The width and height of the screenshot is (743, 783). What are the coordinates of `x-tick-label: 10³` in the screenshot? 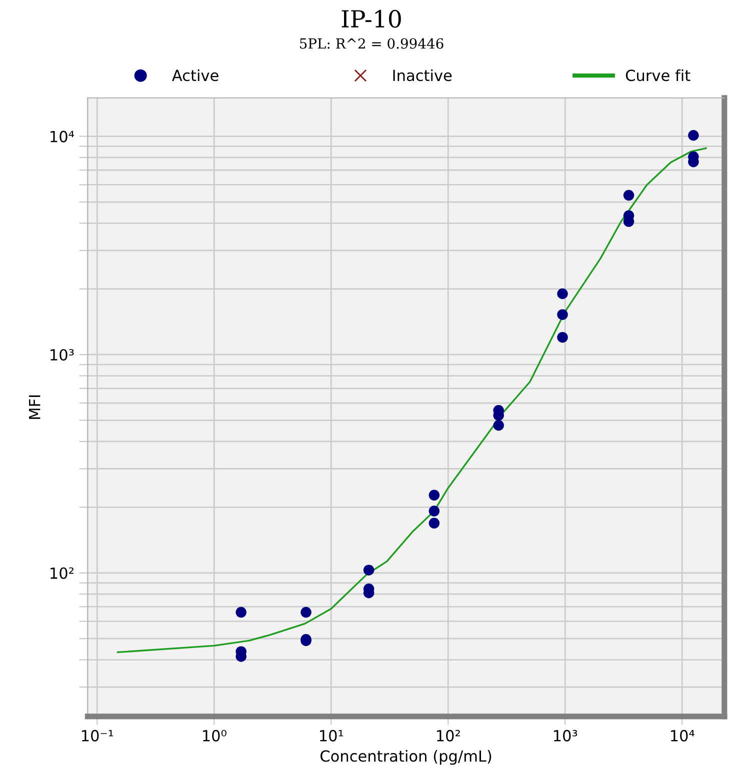 It's located at (566, 736).